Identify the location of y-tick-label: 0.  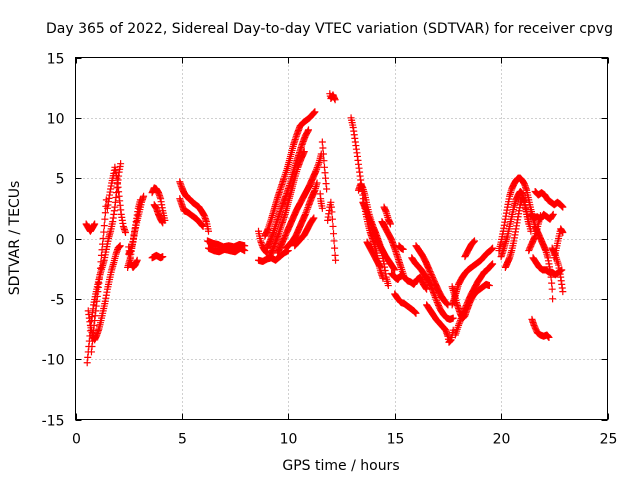
(60, 241).